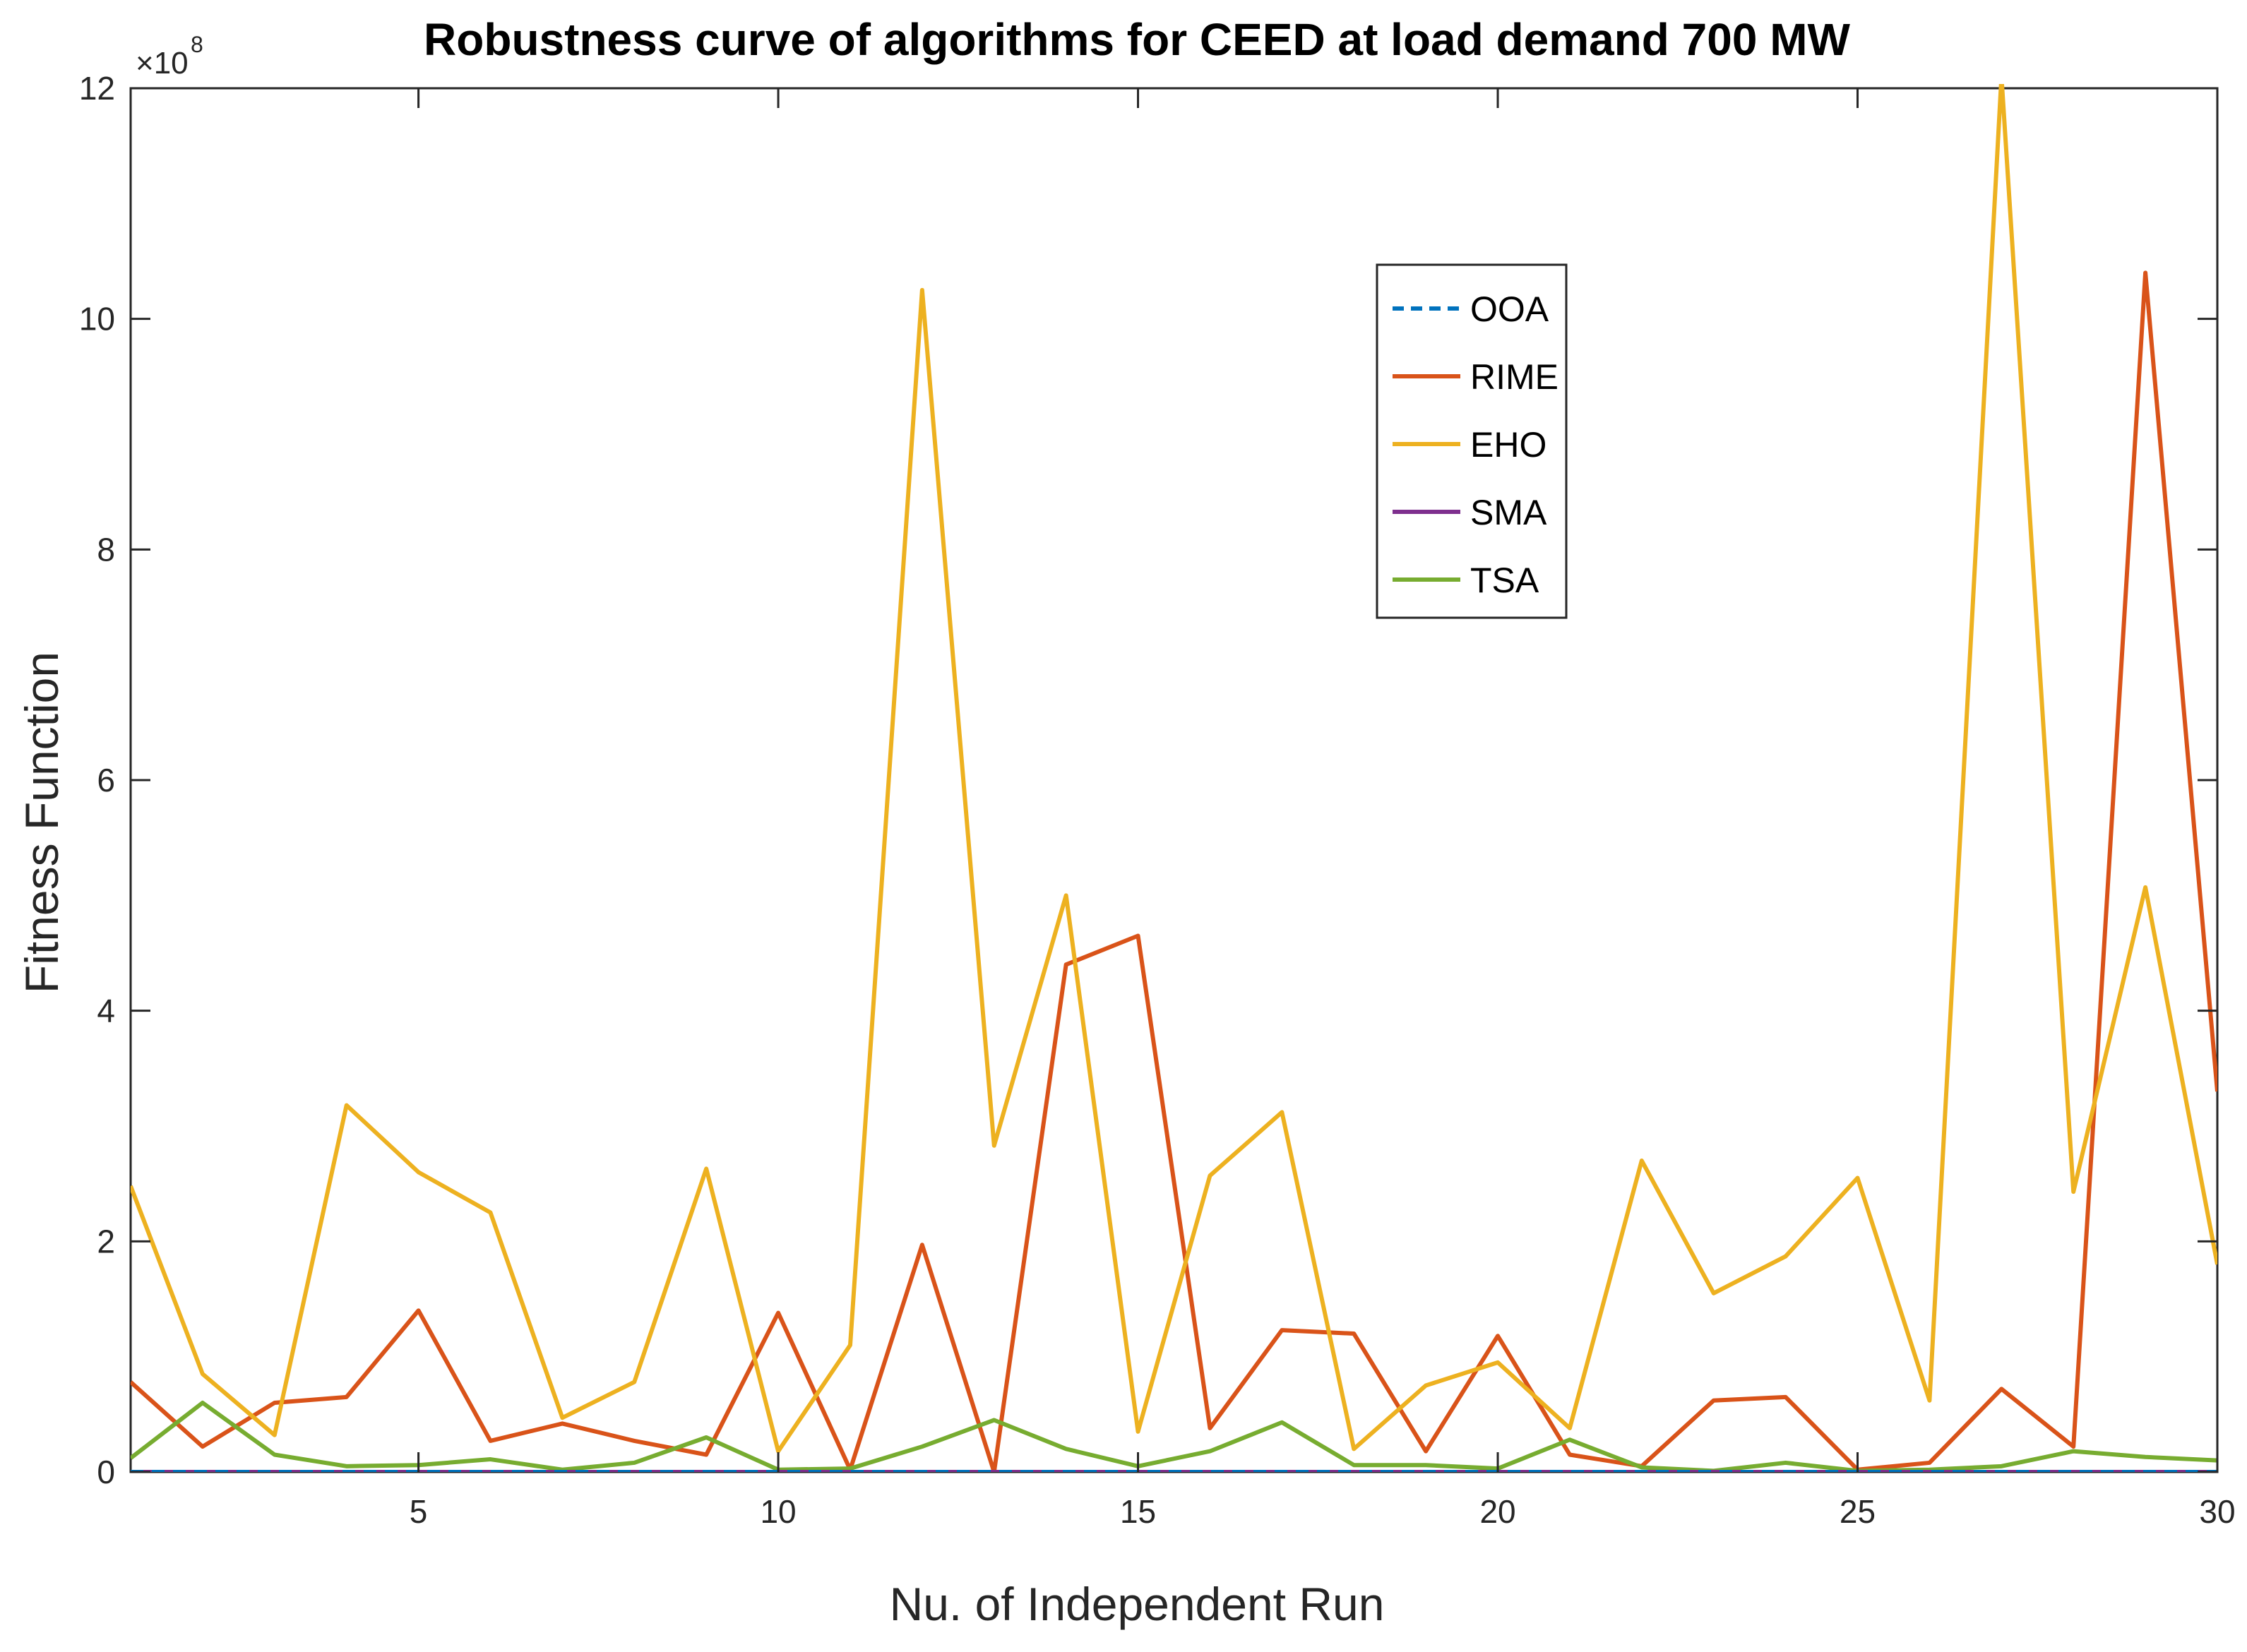  Describe the element at coordinates (419, 1511) in the screenshot. I see `x-tick-label: 5` at that location.